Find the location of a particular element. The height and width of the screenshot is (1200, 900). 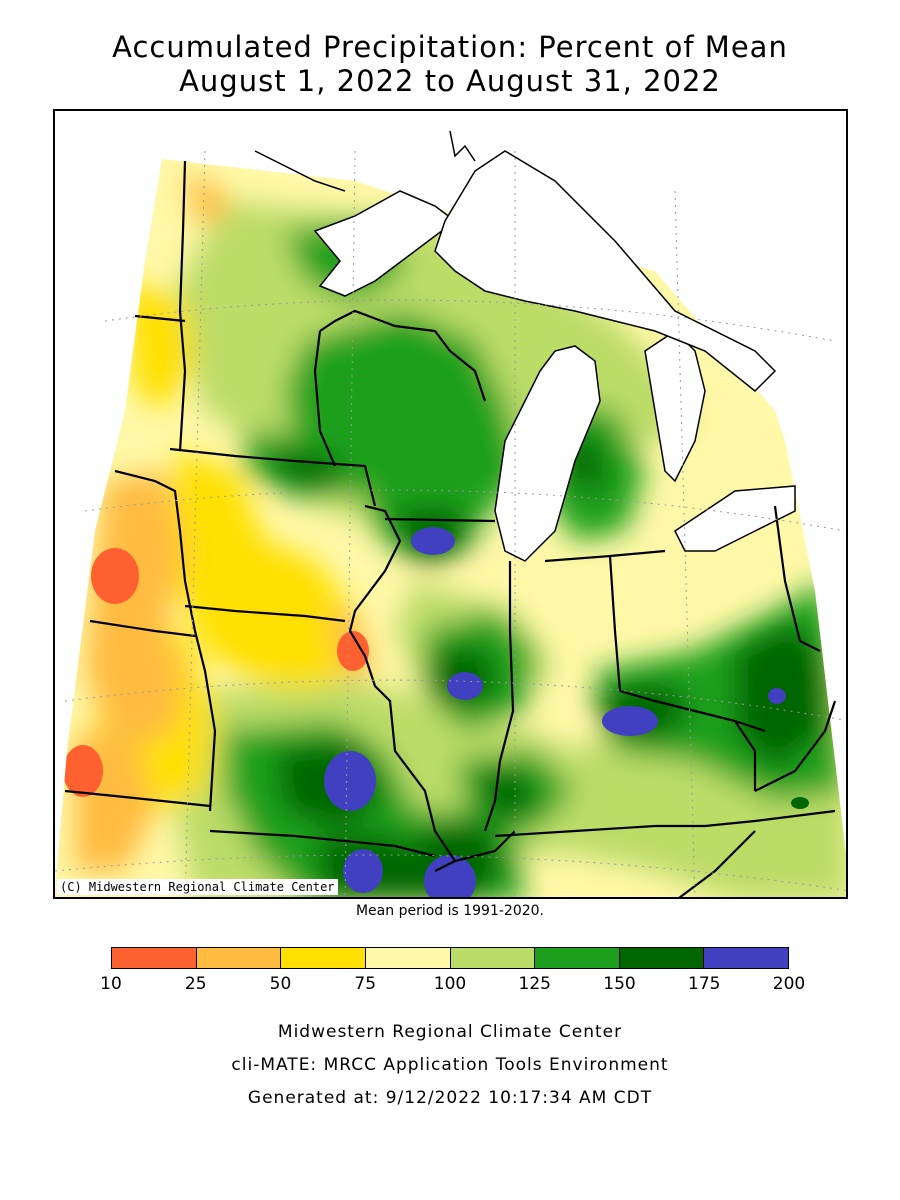

color-legend is located at coordinates (450, 958).